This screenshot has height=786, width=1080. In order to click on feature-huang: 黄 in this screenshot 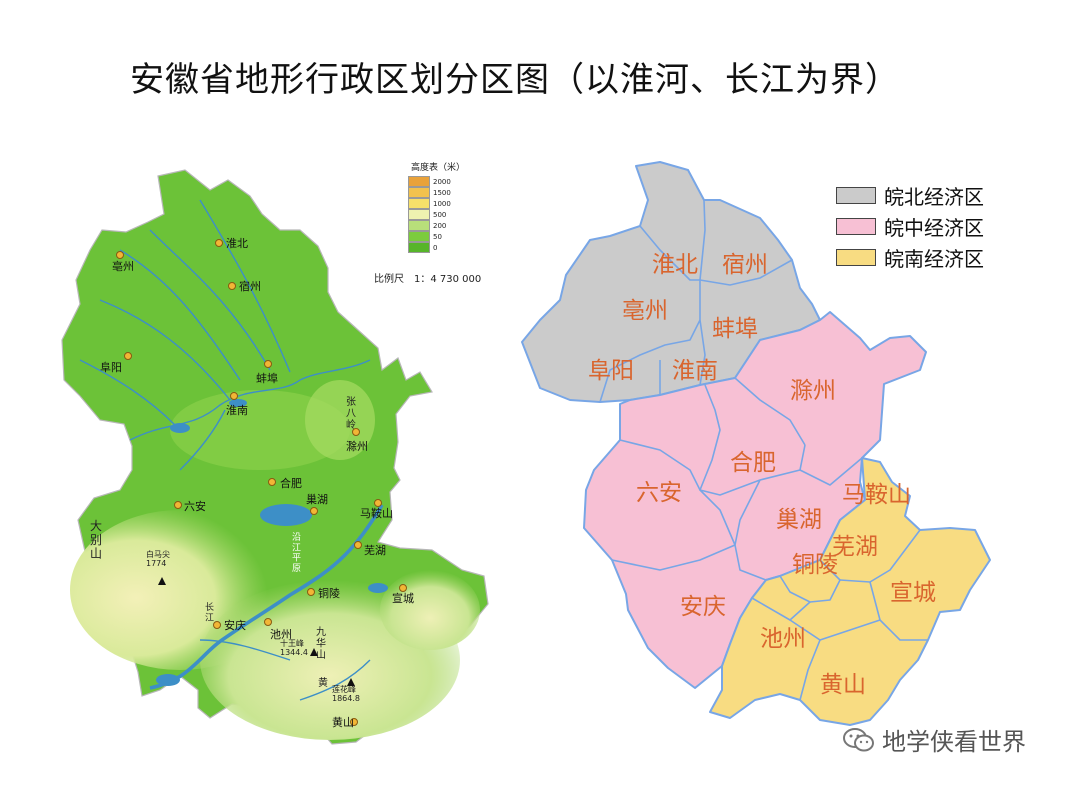, I will do `click(323, 682)`.